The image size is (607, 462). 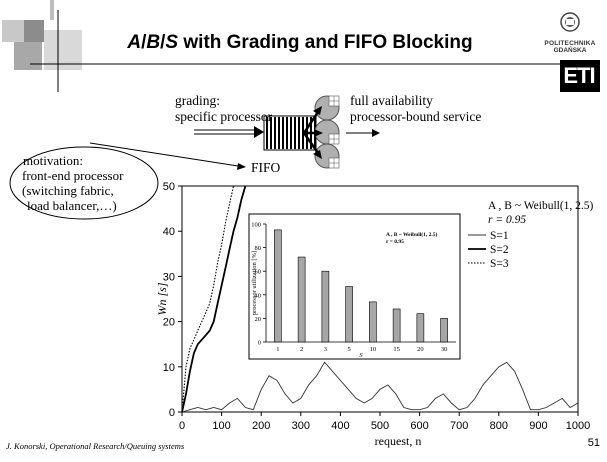 What do you see at coordinates (169, 368) in the screenshot?
I see `y-tick-label: 10` at bounding box center [169, 368].